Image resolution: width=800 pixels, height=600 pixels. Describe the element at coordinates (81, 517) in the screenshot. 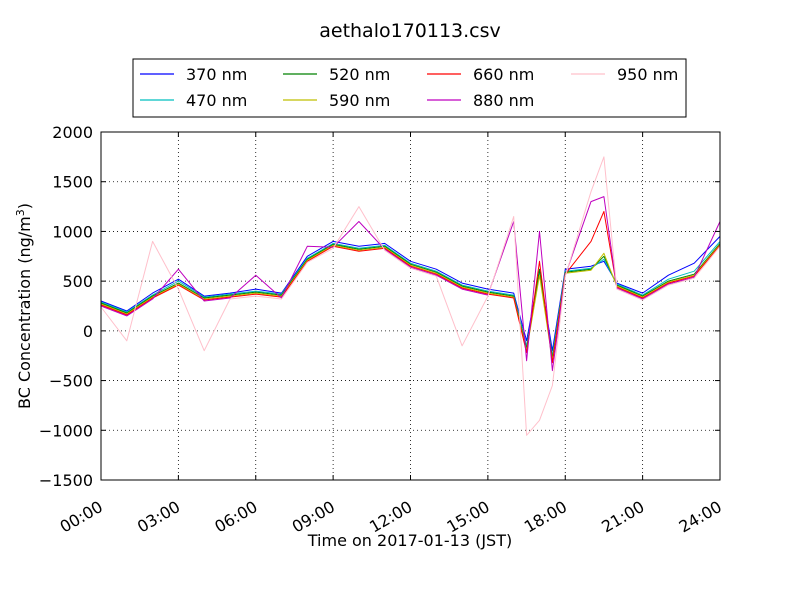

I see `x-tick-label: 00:00` at that location.